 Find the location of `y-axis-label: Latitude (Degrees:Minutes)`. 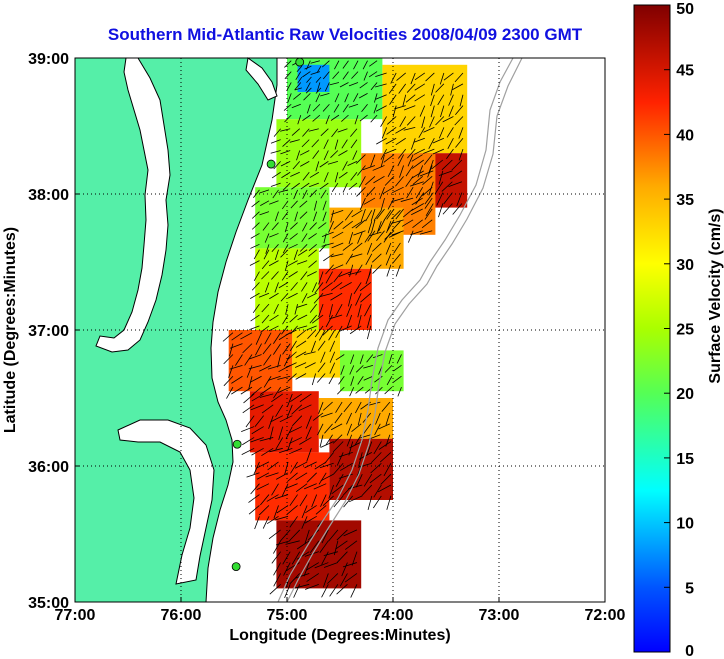

y-axis-label: Latitude (Degrees:Minutes) is located at coordinates (10, 330).